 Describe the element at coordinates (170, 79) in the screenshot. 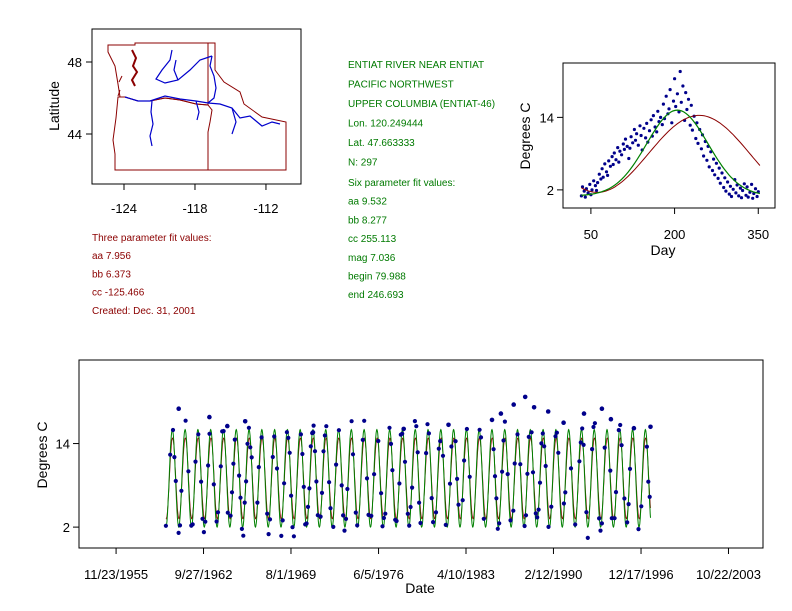

I see `columbia-river` at that location.